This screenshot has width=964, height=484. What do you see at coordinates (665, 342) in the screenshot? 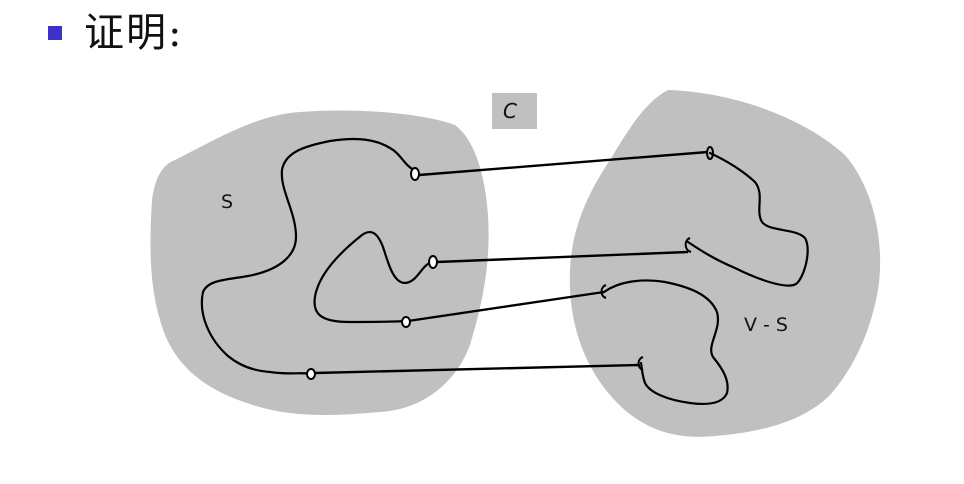
I see `path-inside-v-minus-s-bottom` at bounding box center [665, 342].